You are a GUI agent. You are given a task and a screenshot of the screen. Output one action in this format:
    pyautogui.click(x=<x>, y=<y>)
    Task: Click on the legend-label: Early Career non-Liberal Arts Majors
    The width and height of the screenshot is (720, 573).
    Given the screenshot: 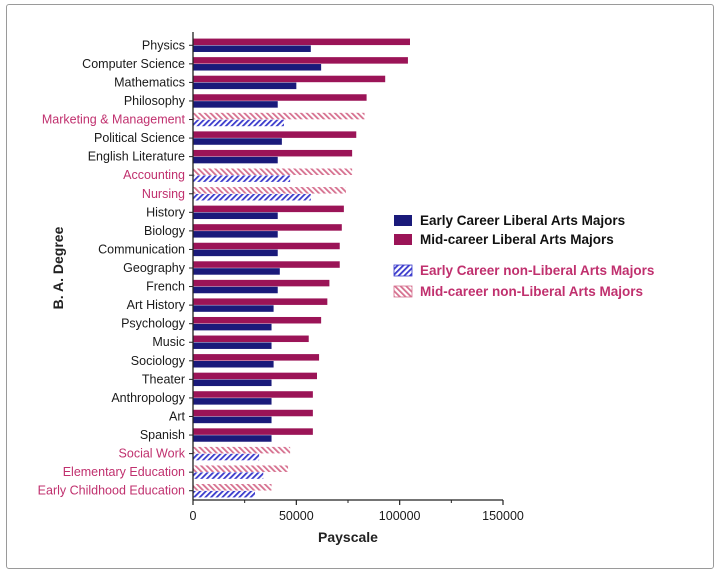 What is the action you would take?
    pyautogui.click(x=537, y=270)
    